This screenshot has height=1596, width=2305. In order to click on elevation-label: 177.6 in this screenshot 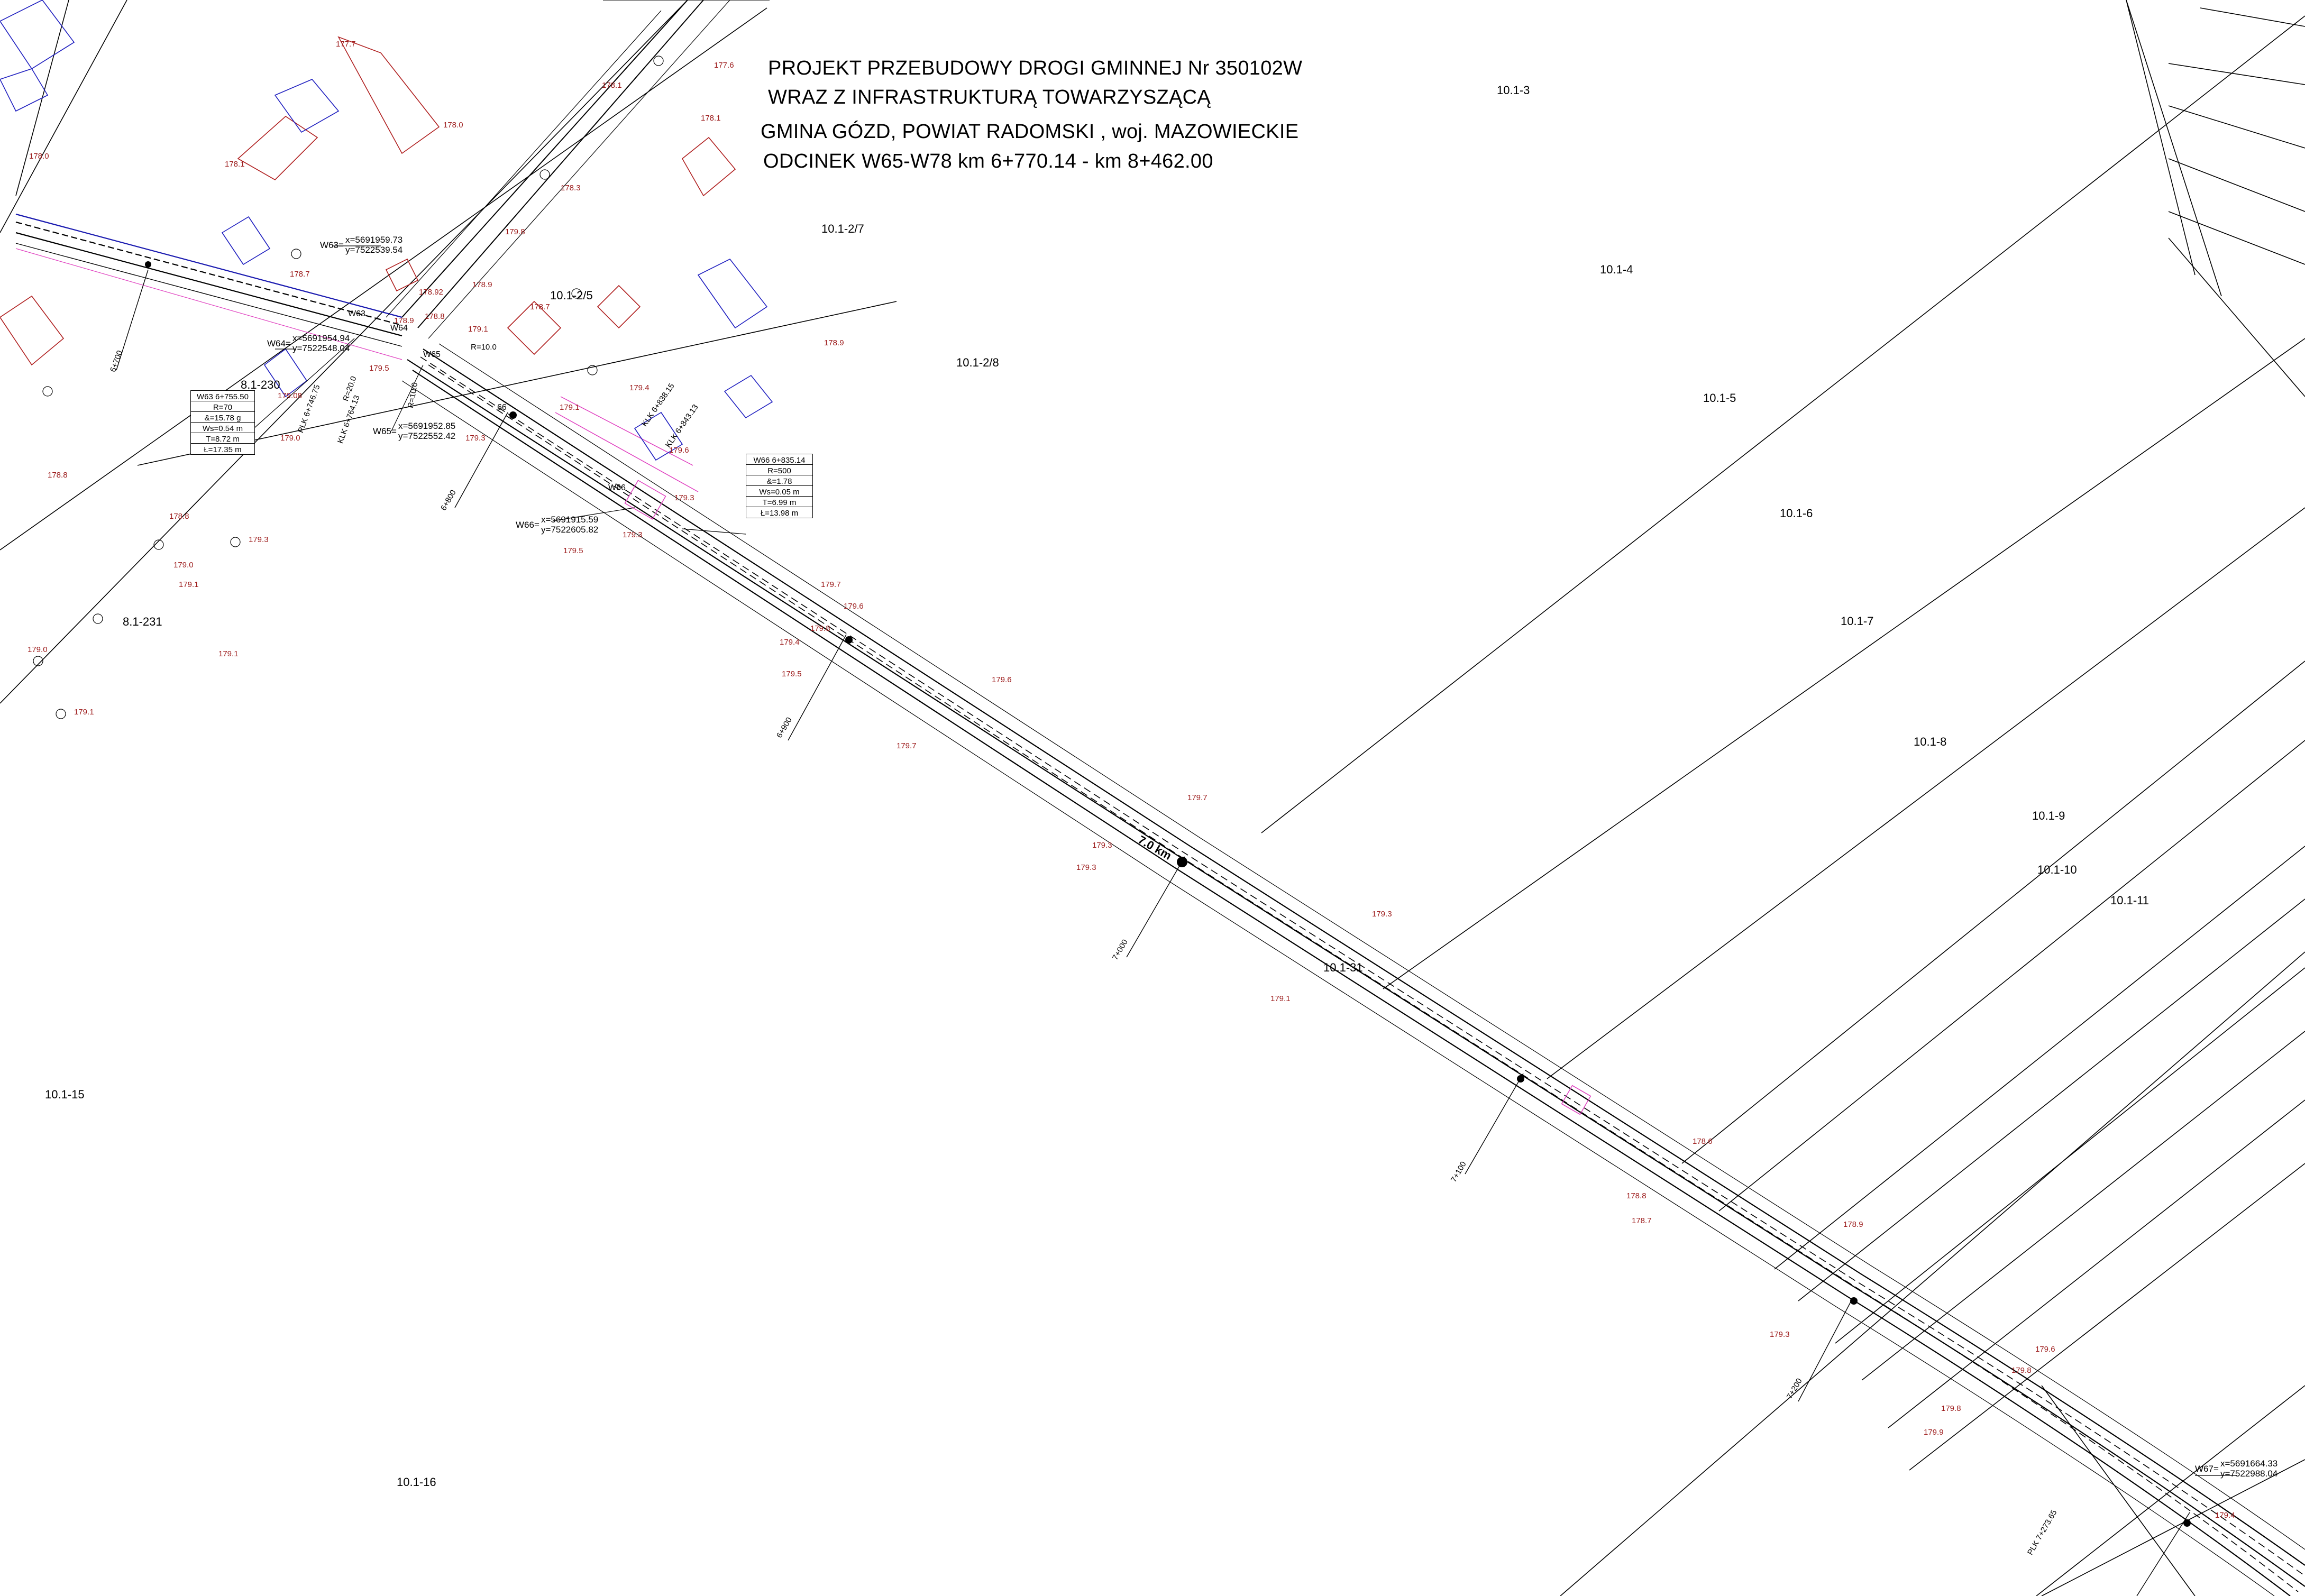, I will do `click(724, 65)`.